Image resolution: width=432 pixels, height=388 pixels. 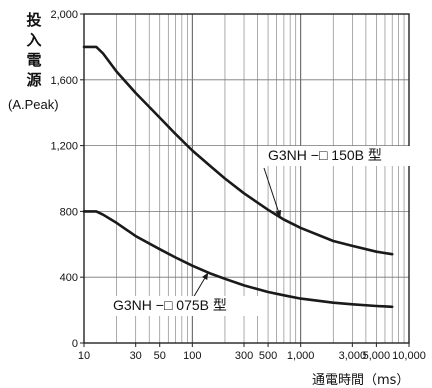 What do you see at coordinates (84, 356) in the screenshot?
I see `x-tick-label: 10` at bounding box center [84, 356].